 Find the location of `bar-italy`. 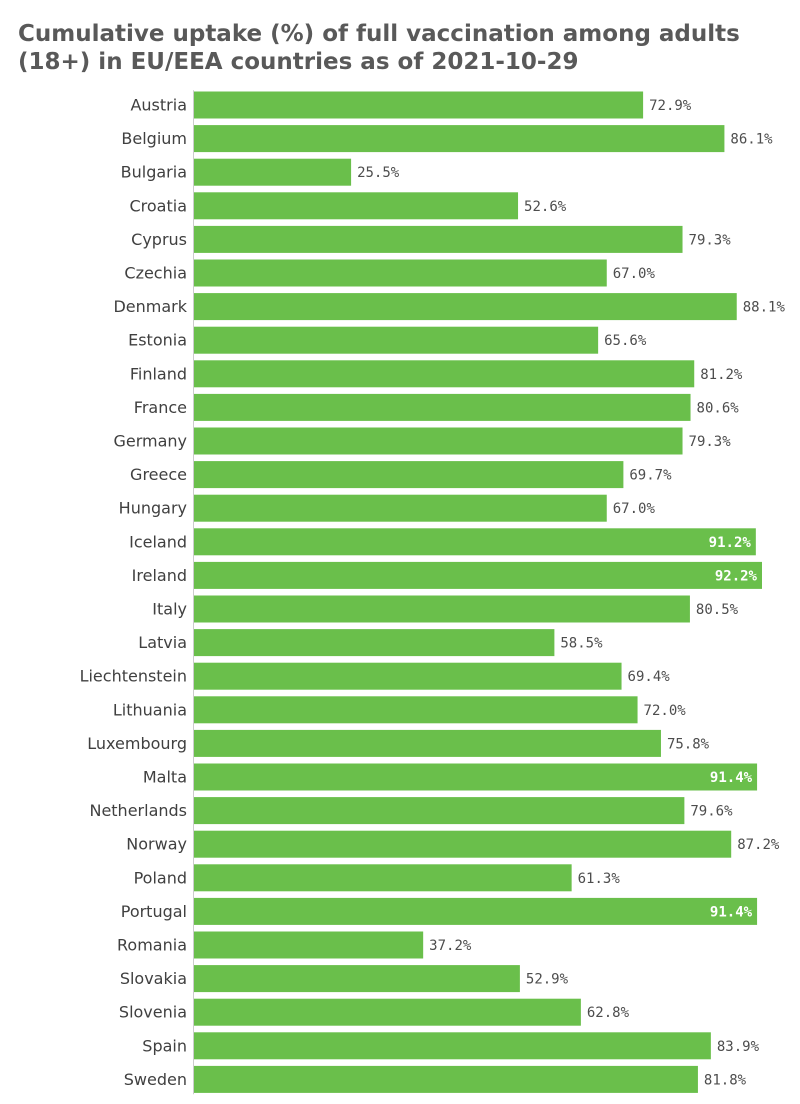

bar-italy is located at coordinates (442, 609).